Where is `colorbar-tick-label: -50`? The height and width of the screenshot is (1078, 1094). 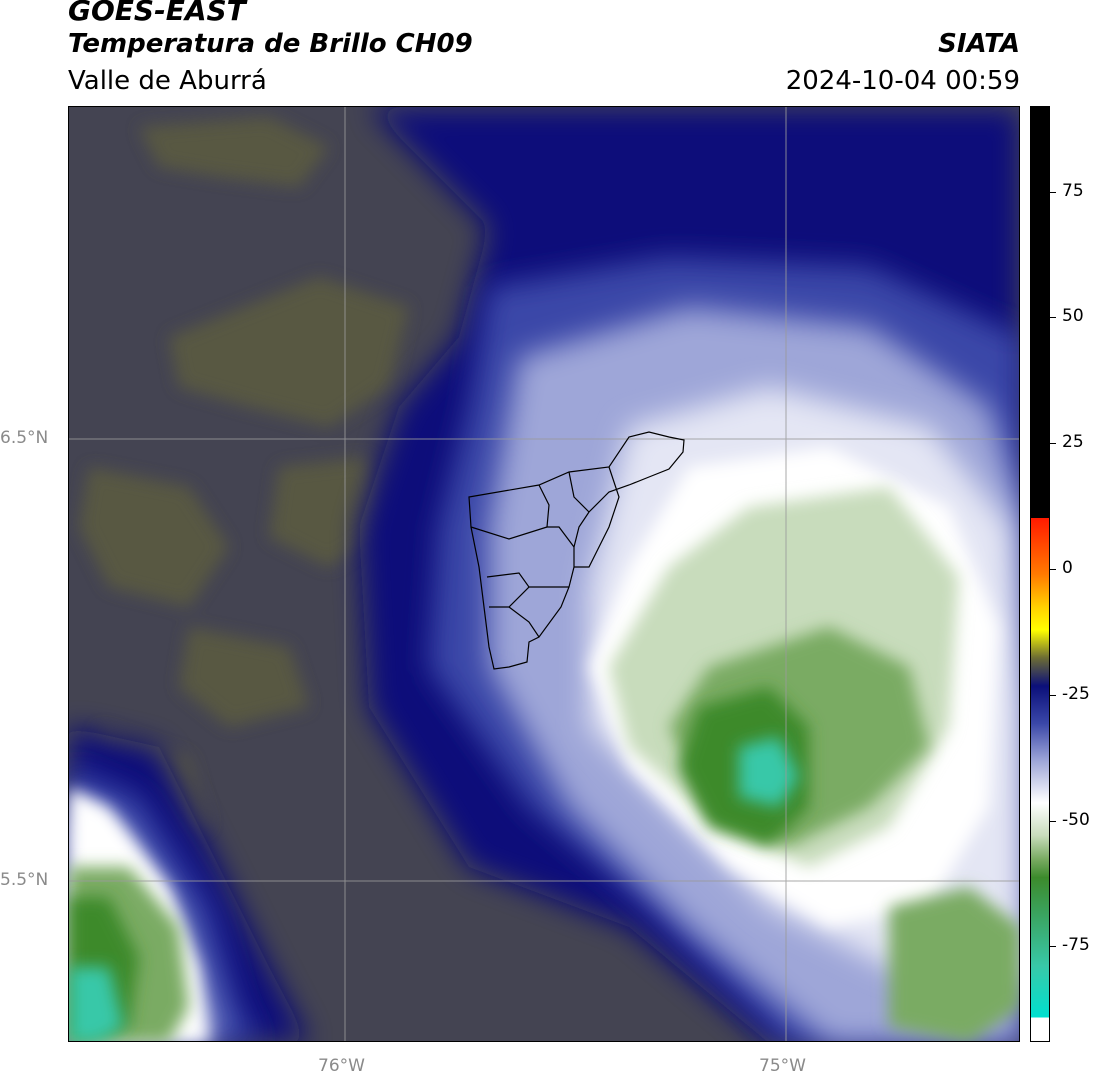 colorbar-tick-label: -50 is located at coordinates (1076, 819).